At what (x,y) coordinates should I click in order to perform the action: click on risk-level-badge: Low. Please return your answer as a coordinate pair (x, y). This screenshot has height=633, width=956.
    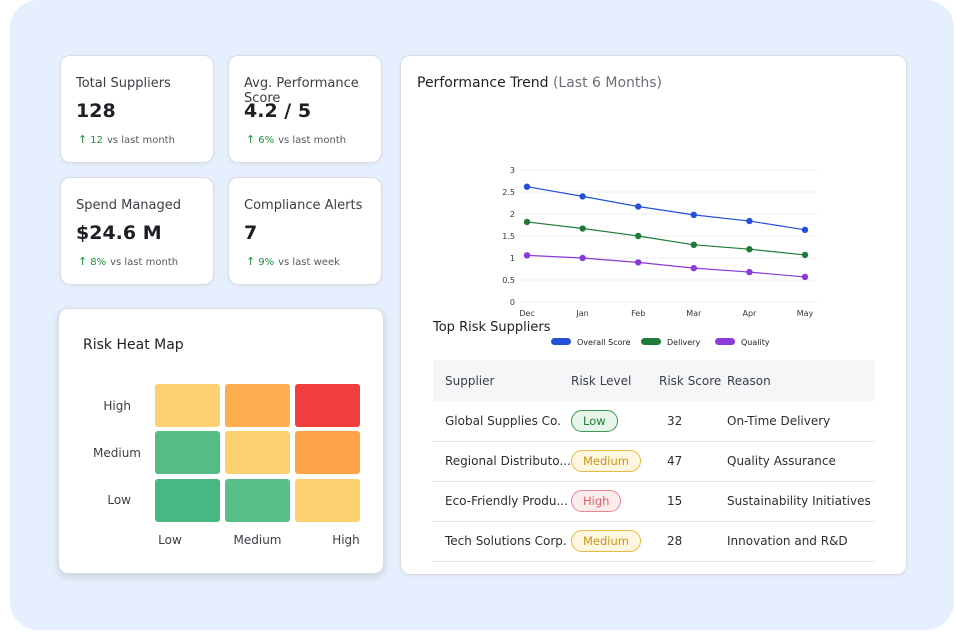
    Looking at the image, I should click on (594, 420).